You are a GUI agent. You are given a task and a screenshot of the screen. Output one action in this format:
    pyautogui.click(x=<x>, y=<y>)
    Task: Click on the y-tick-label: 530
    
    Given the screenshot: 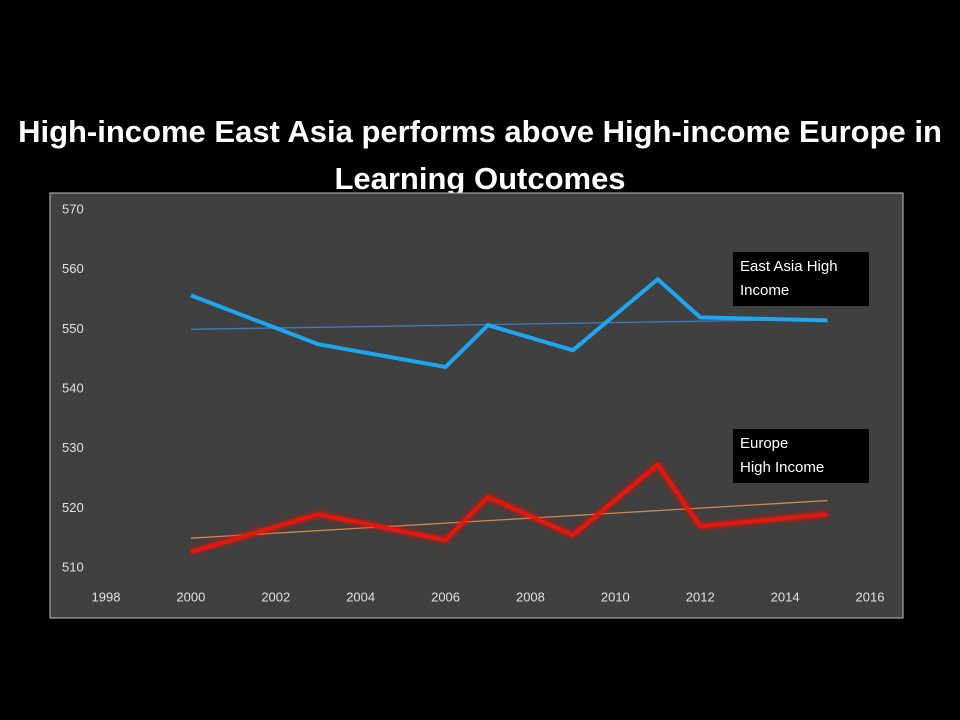 What is the action you would take?
    pyautogui.click(x=73, y=447)
    